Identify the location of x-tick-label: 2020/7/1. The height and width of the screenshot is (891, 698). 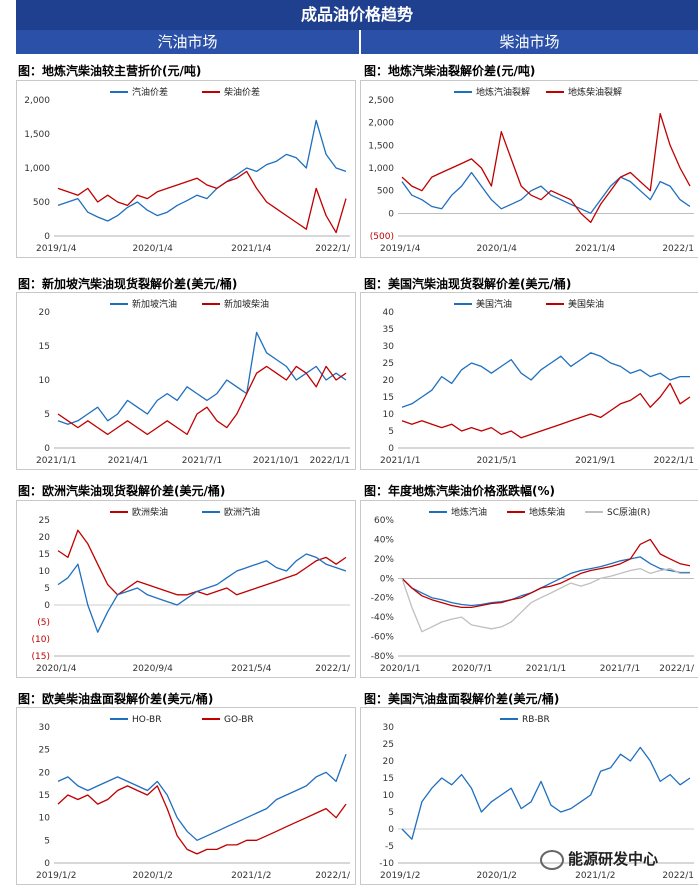
(472, 669).